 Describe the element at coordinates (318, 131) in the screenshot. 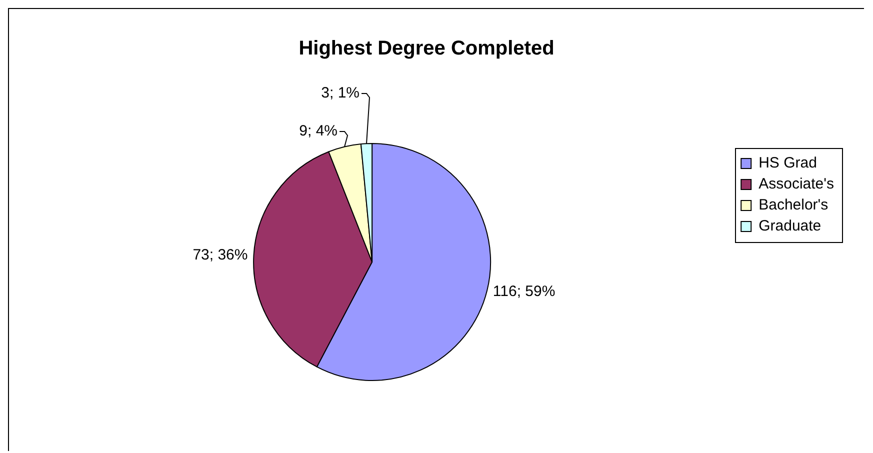

I see `data-label: 9; 4%` at that location.